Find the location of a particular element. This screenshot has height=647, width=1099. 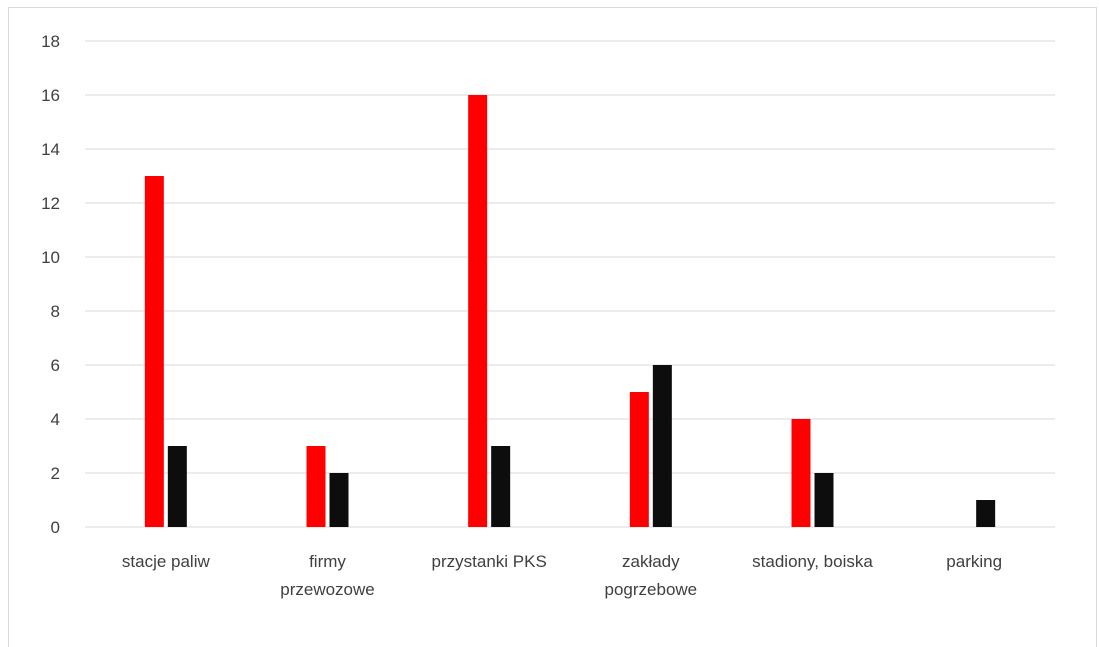

x-category-label: pogrzebowe is located at coordinates (651, 589).